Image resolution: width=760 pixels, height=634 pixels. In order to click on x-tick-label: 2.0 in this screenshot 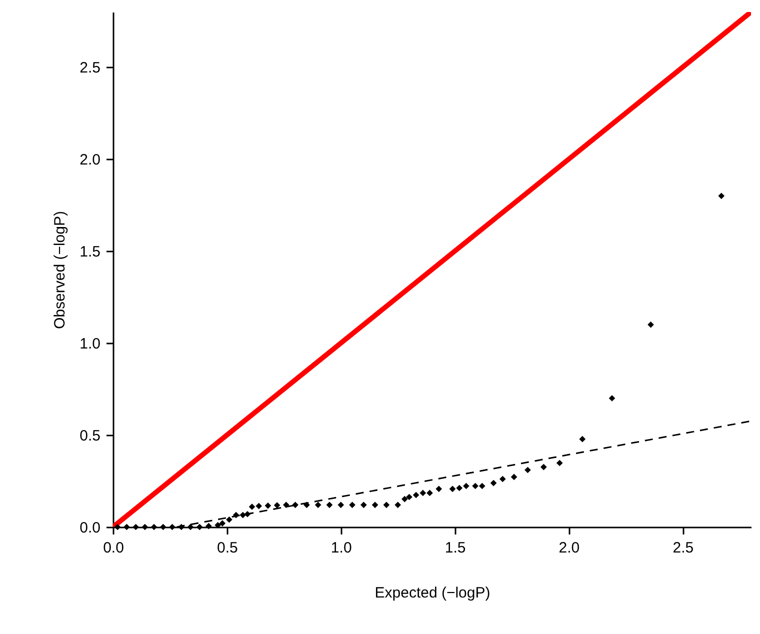, I will do `click(569, 548)`.